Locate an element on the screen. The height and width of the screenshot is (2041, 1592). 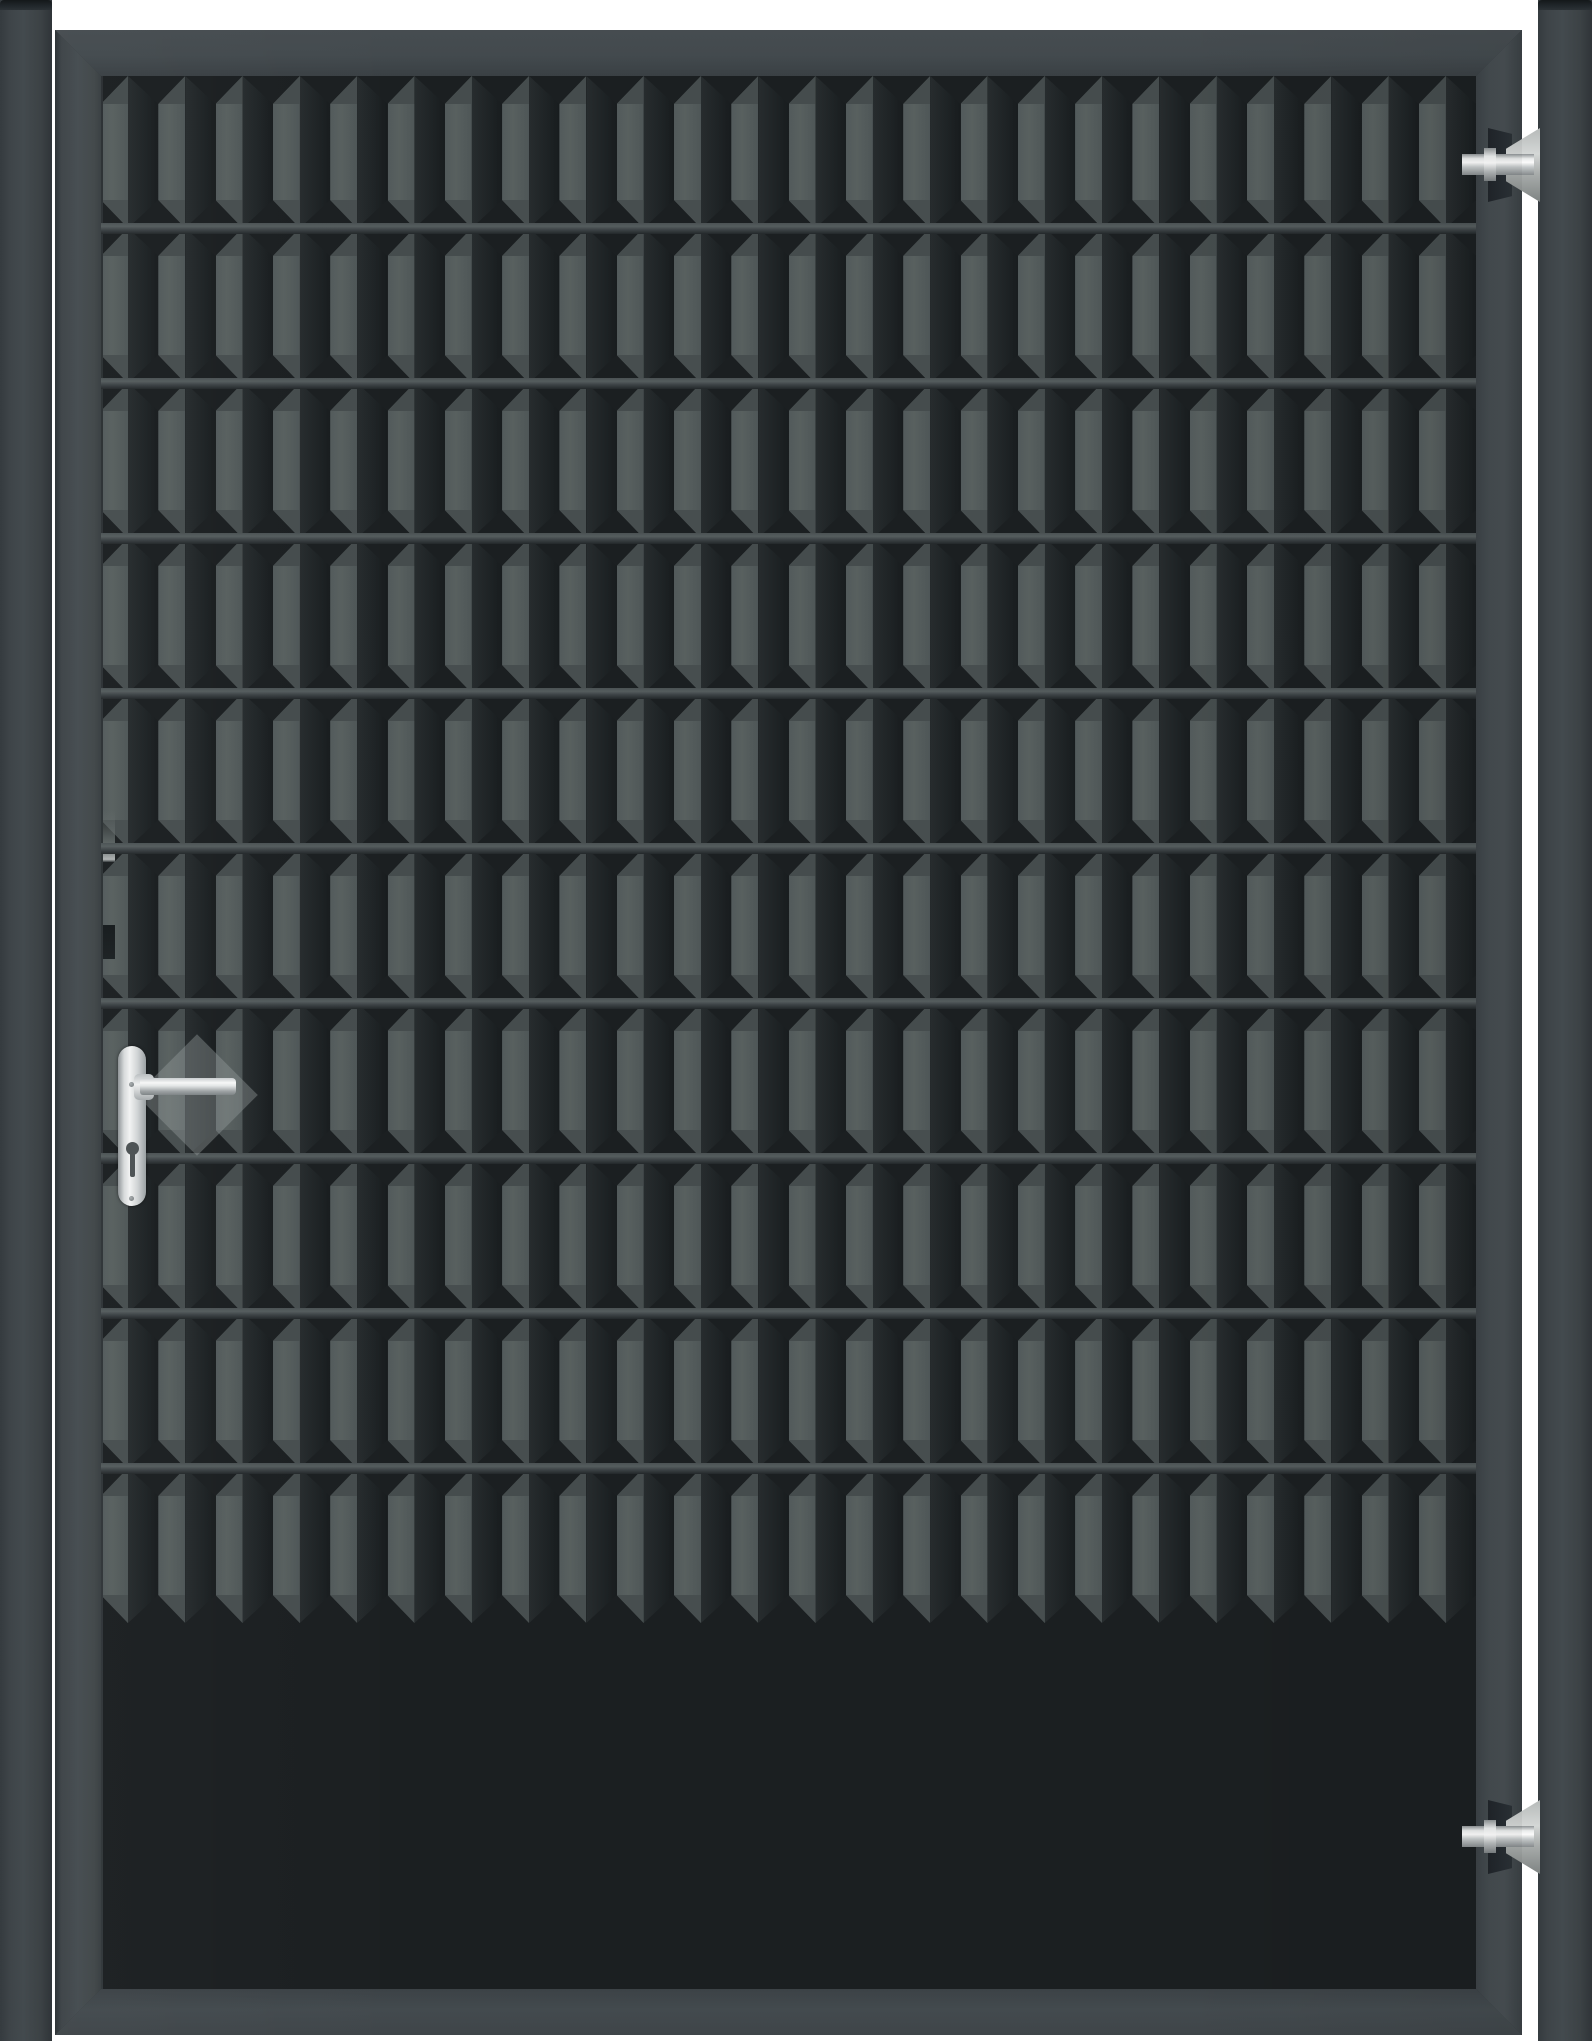
handle-lever is located at coordinates (188, 1086).